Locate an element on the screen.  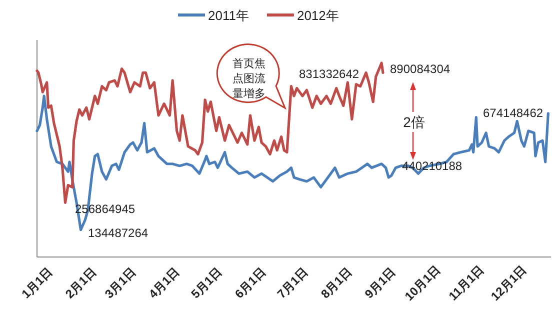
annotation: 2倍 is located at coordinates (414, 122).